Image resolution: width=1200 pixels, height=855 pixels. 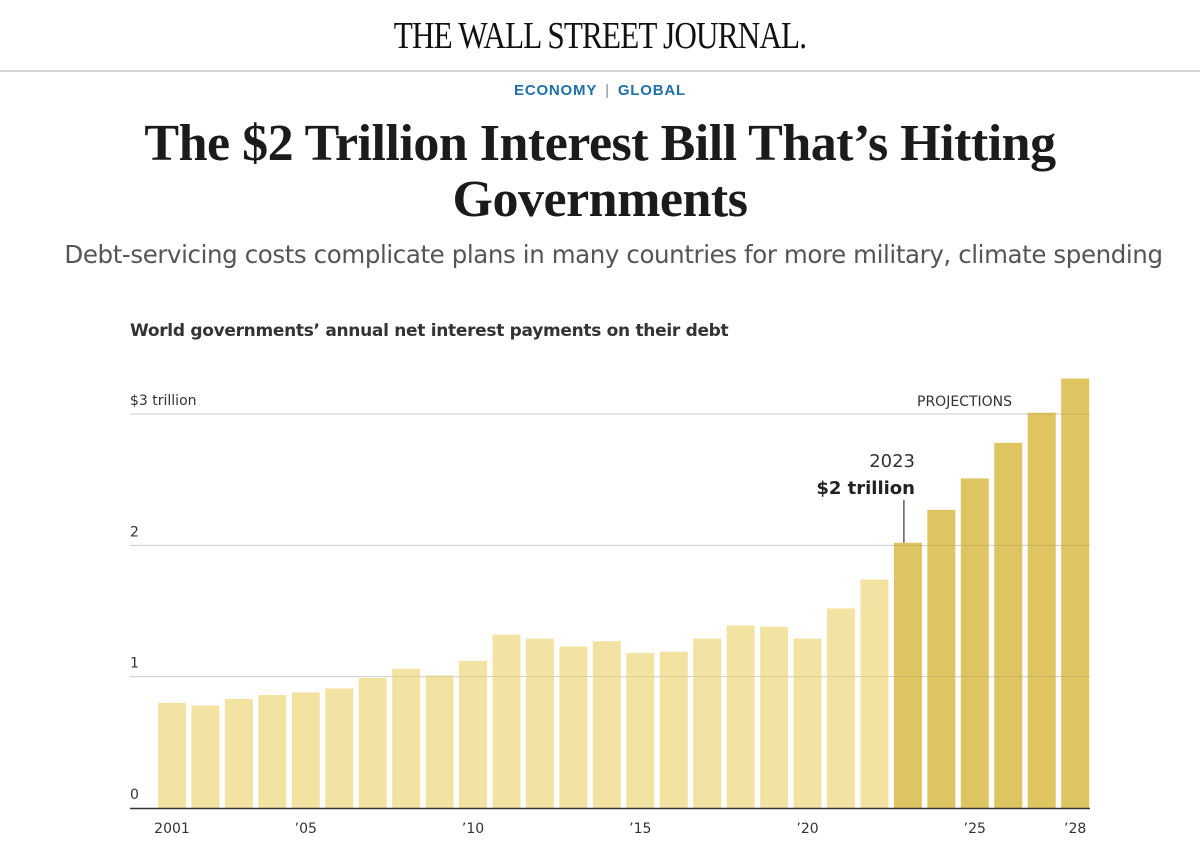 What do you see at coordinates (865, 488) in the screenshot?
I see `annotation-value: $2 trillion` at bounding box center [865, 488].